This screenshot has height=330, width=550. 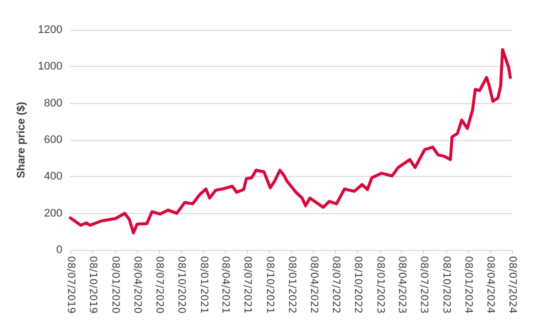 I want to click on x-tick-label: 08/04/2022, so click(x=313, y=285).